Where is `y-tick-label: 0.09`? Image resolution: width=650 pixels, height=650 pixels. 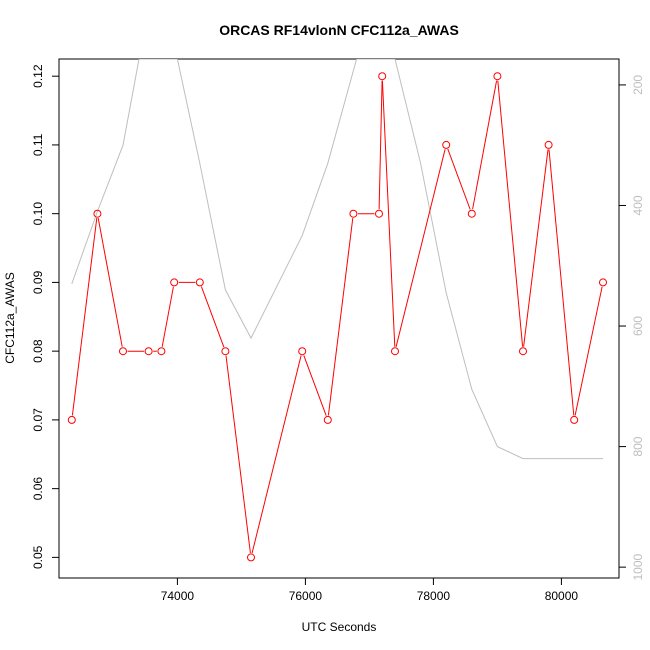 y-tick-label: 0.09 is located at coordinates (38, 282).